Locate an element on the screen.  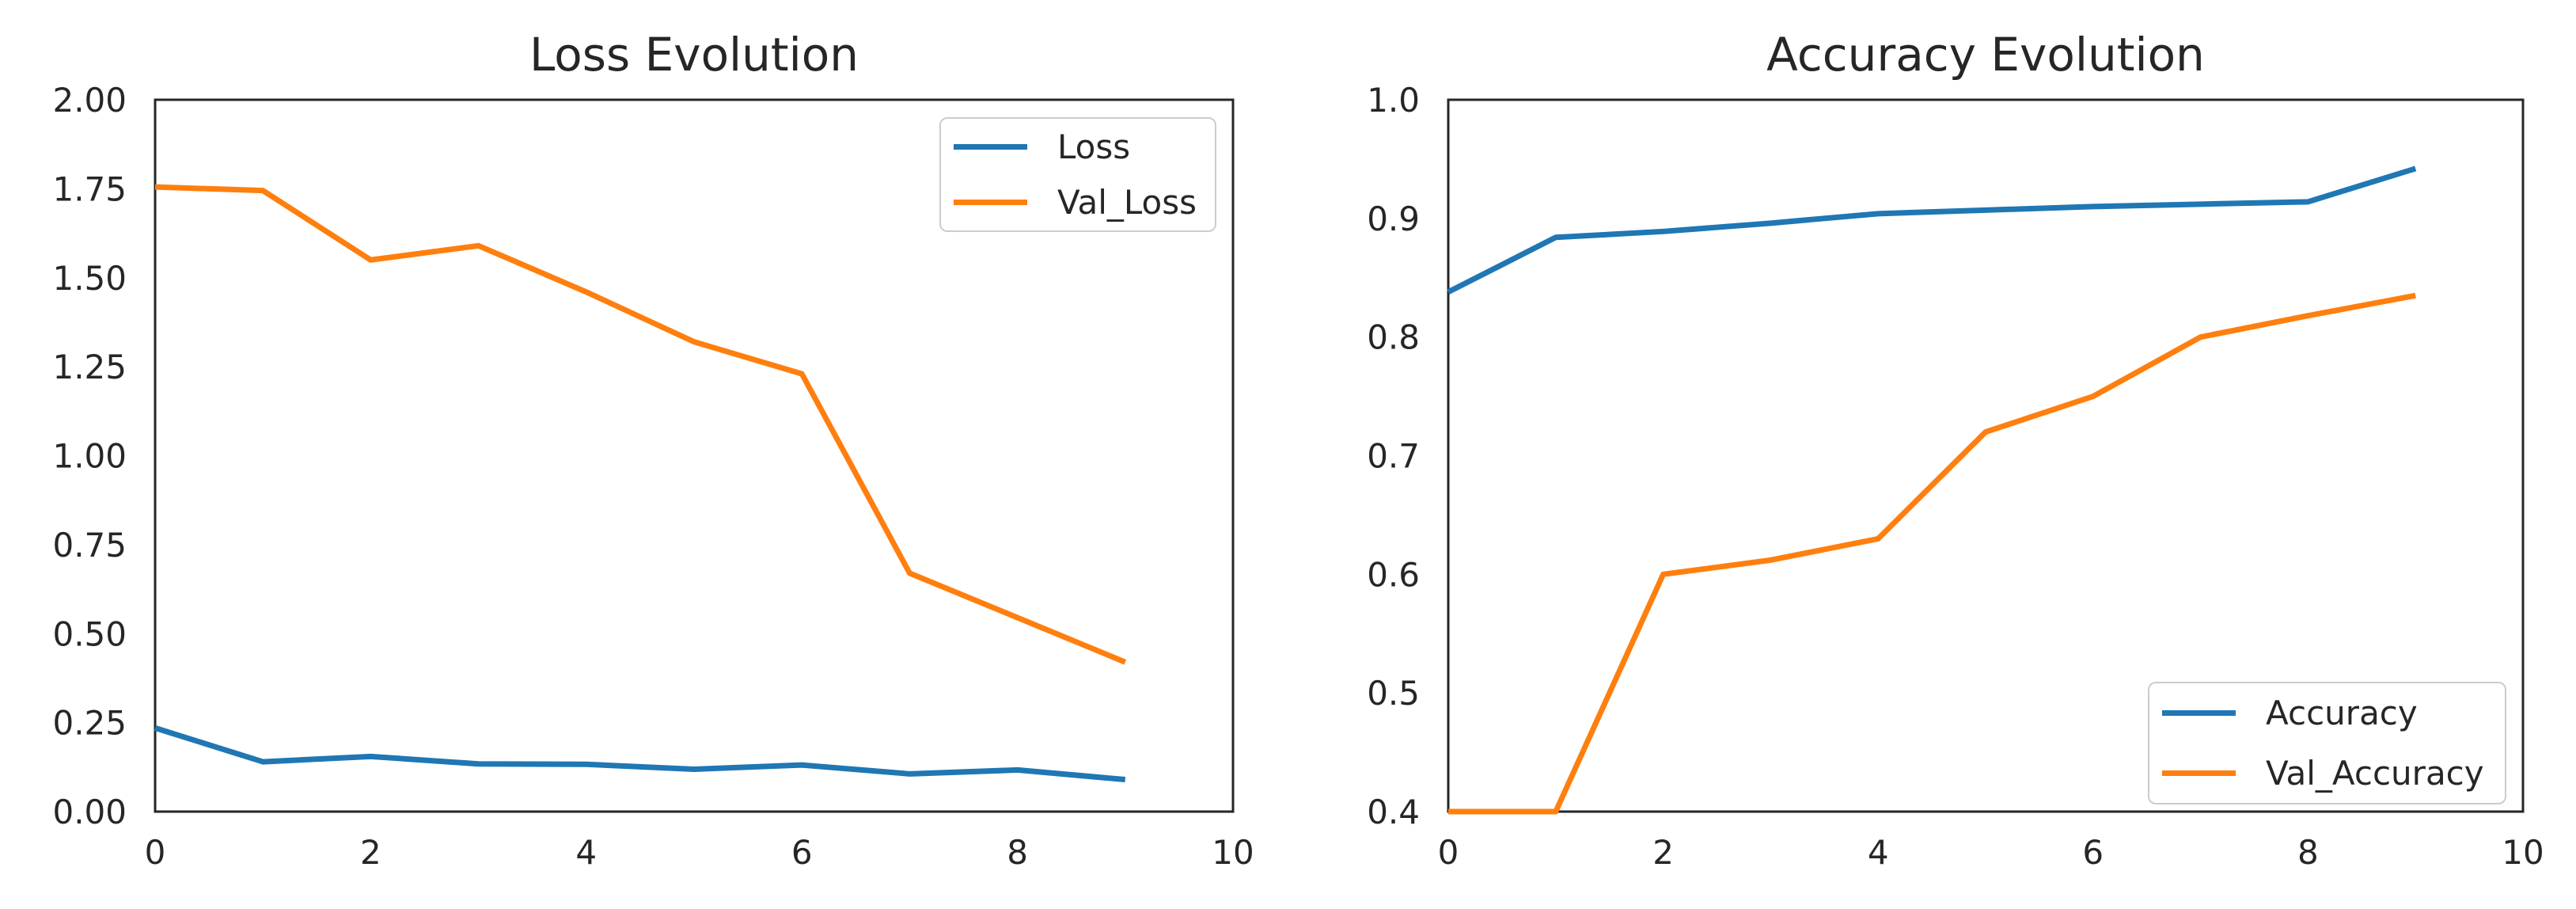
y-tick-label: 0.00 is located at coordinates (89, 812).